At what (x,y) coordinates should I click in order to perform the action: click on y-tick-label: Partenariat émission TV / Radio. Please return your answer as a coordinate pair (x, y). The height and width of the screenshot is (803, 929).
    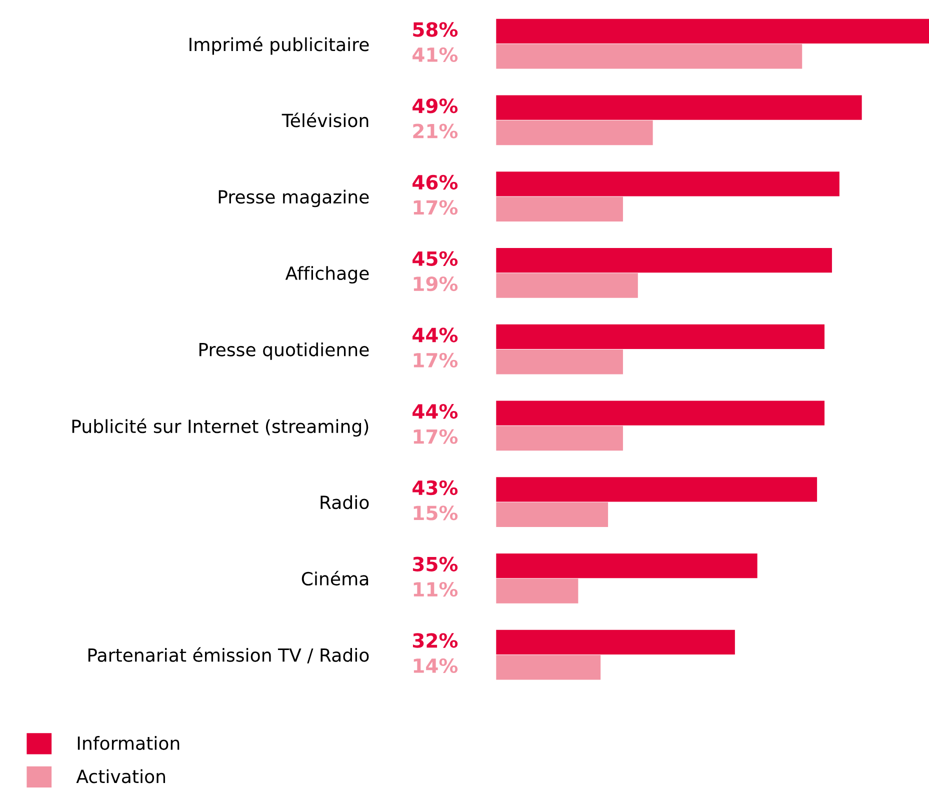
    Looking at the image, I should click on (228, 655).